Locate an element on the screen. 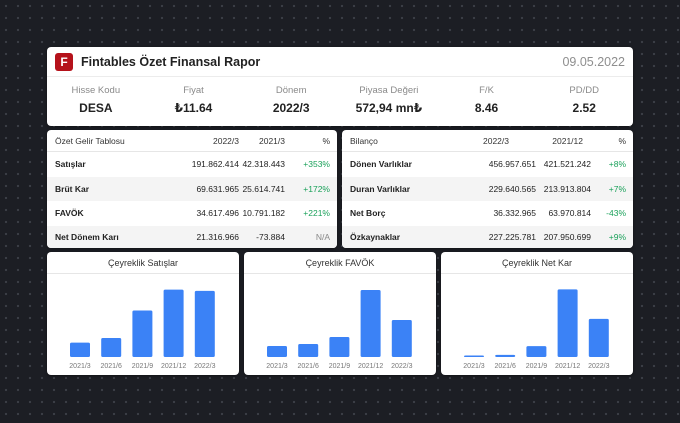 The width and height of the screenshot is (680, 423). kpi-pe: F/K 8.46 is located at coordinates (487, 103).